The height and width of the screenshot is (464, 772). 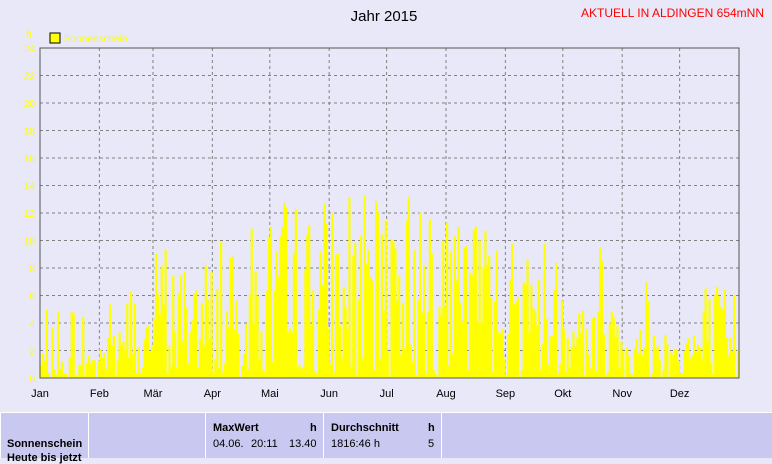 I want to click on y-tick-label: 4, so click(x=32, y=324).